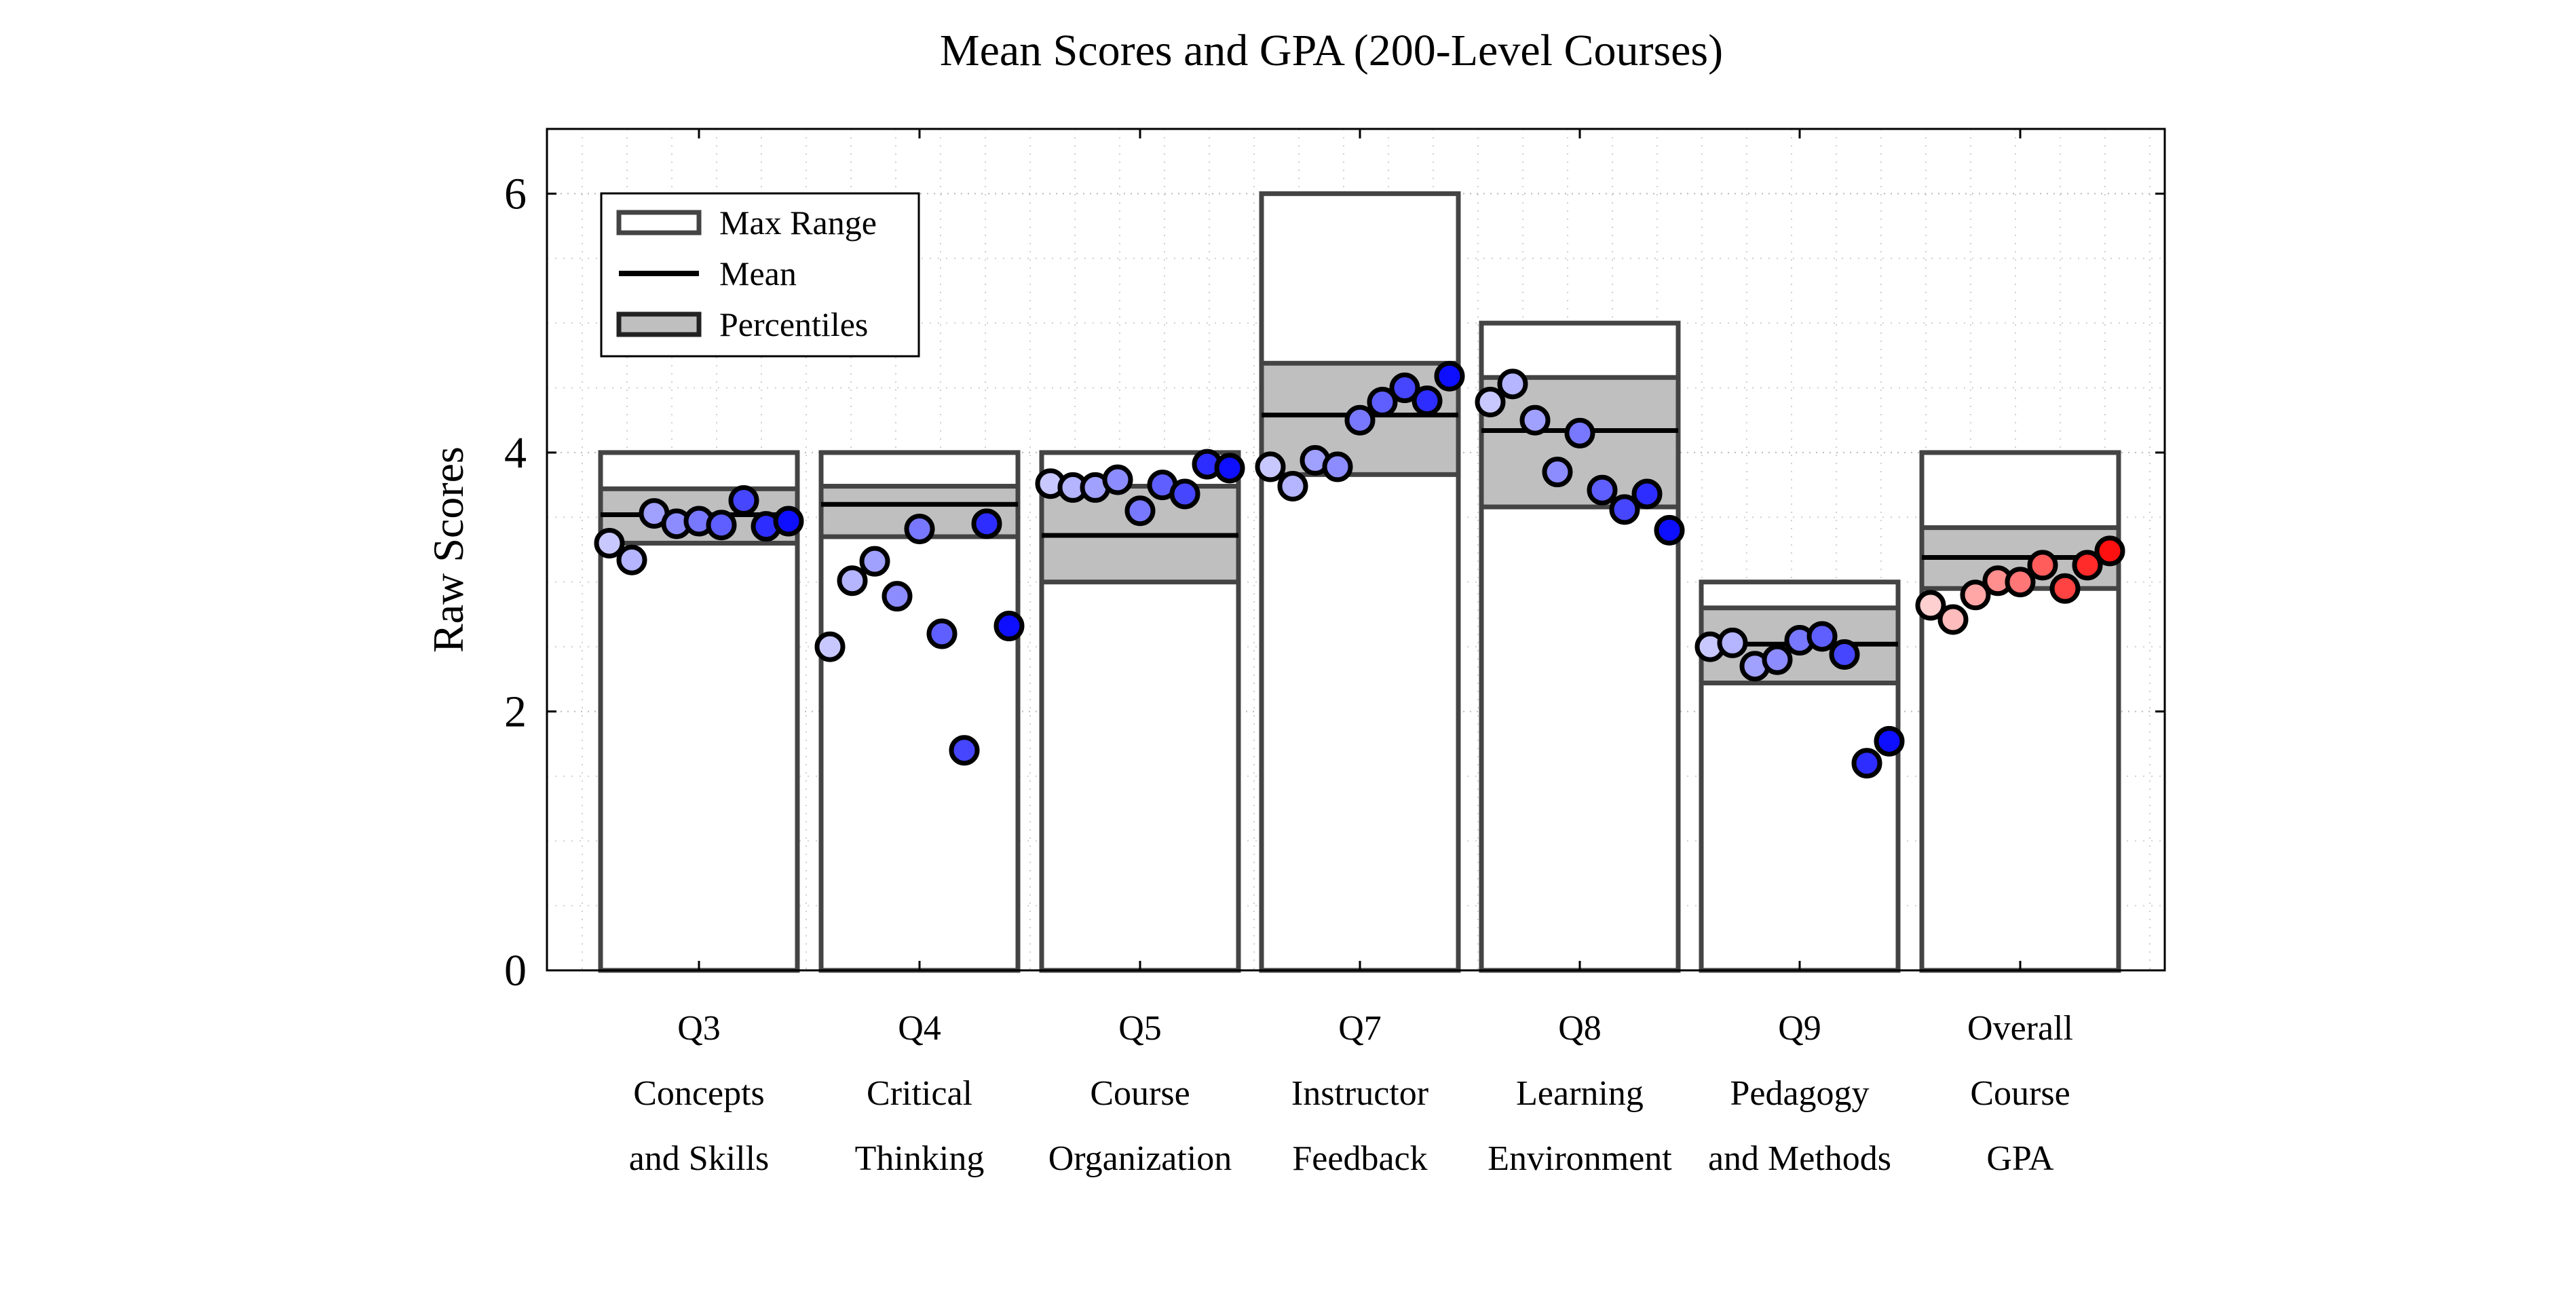  What do you see at coordinates (1331, 50) in the screenshot?
I see `chart-title: Mean Scores and GPA (200-Level Courses)` at bounding box center [1331, 50].